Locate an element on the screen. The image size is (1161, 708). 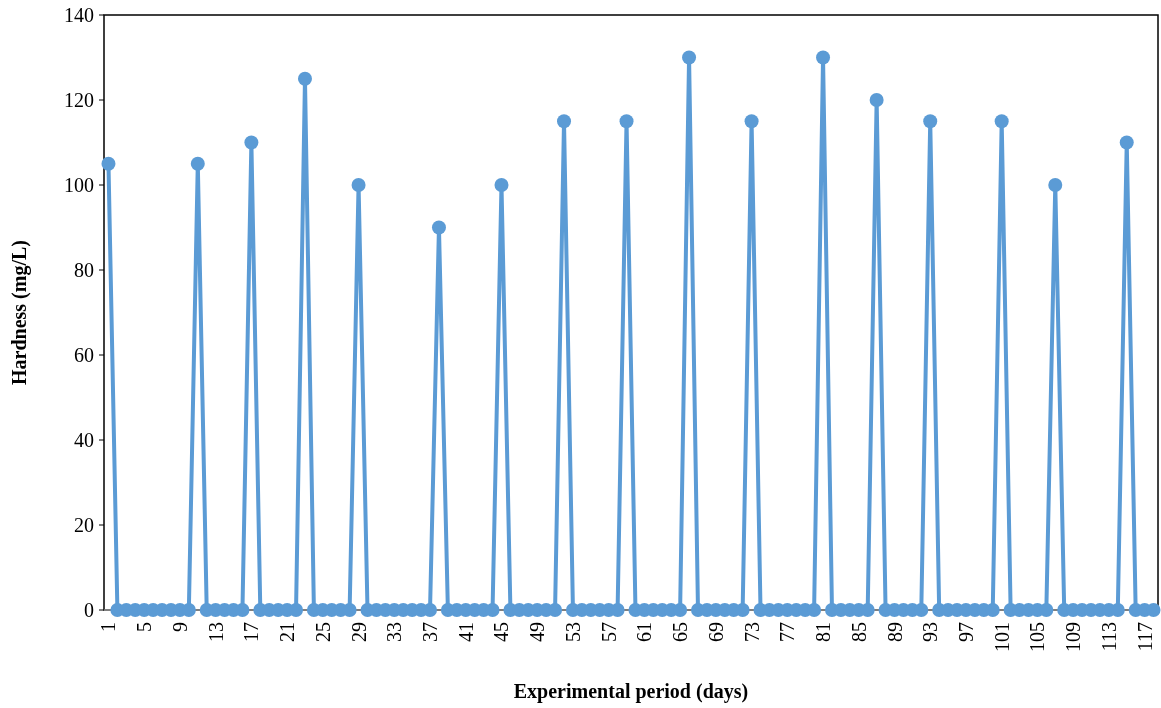
x-tick-label: 85 is located at coordinates (858, 632).